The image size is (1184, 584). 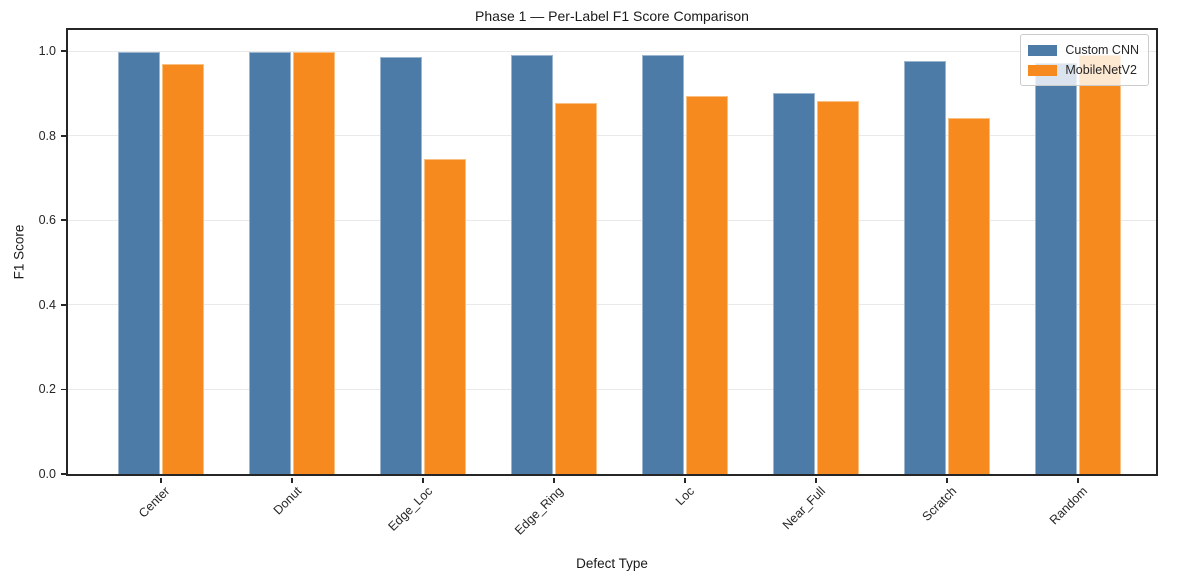 I want to click on legend-item: Custom CNN, so click(x=1083, y=50).